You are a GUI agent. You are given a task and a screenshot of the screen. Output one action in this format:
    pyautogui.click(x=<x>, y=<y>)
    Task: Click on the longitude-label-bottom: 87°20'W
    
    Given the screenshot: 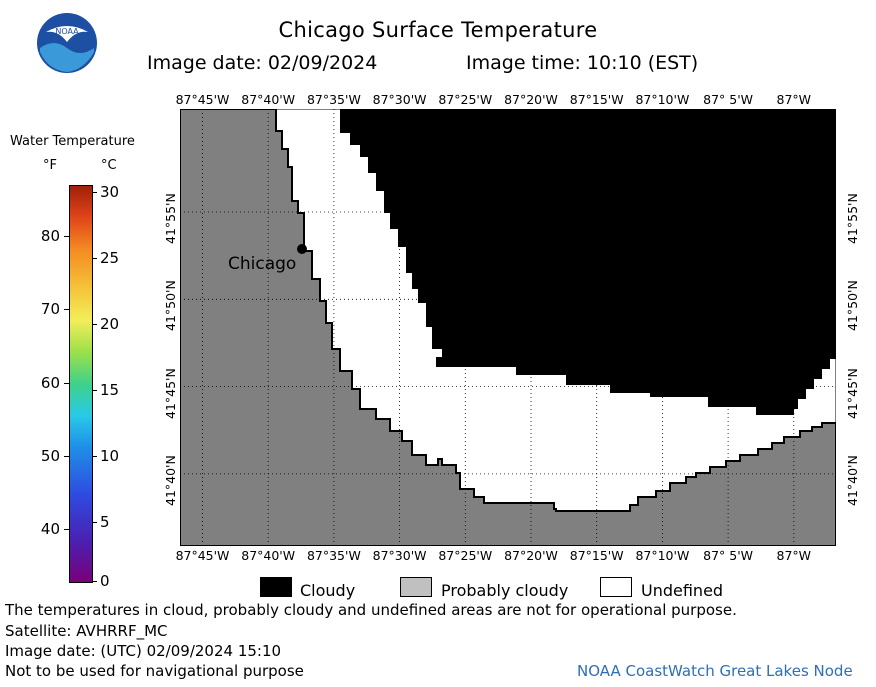 What is the action you would take?
    pyautogui.click(x=531, y=555)
    